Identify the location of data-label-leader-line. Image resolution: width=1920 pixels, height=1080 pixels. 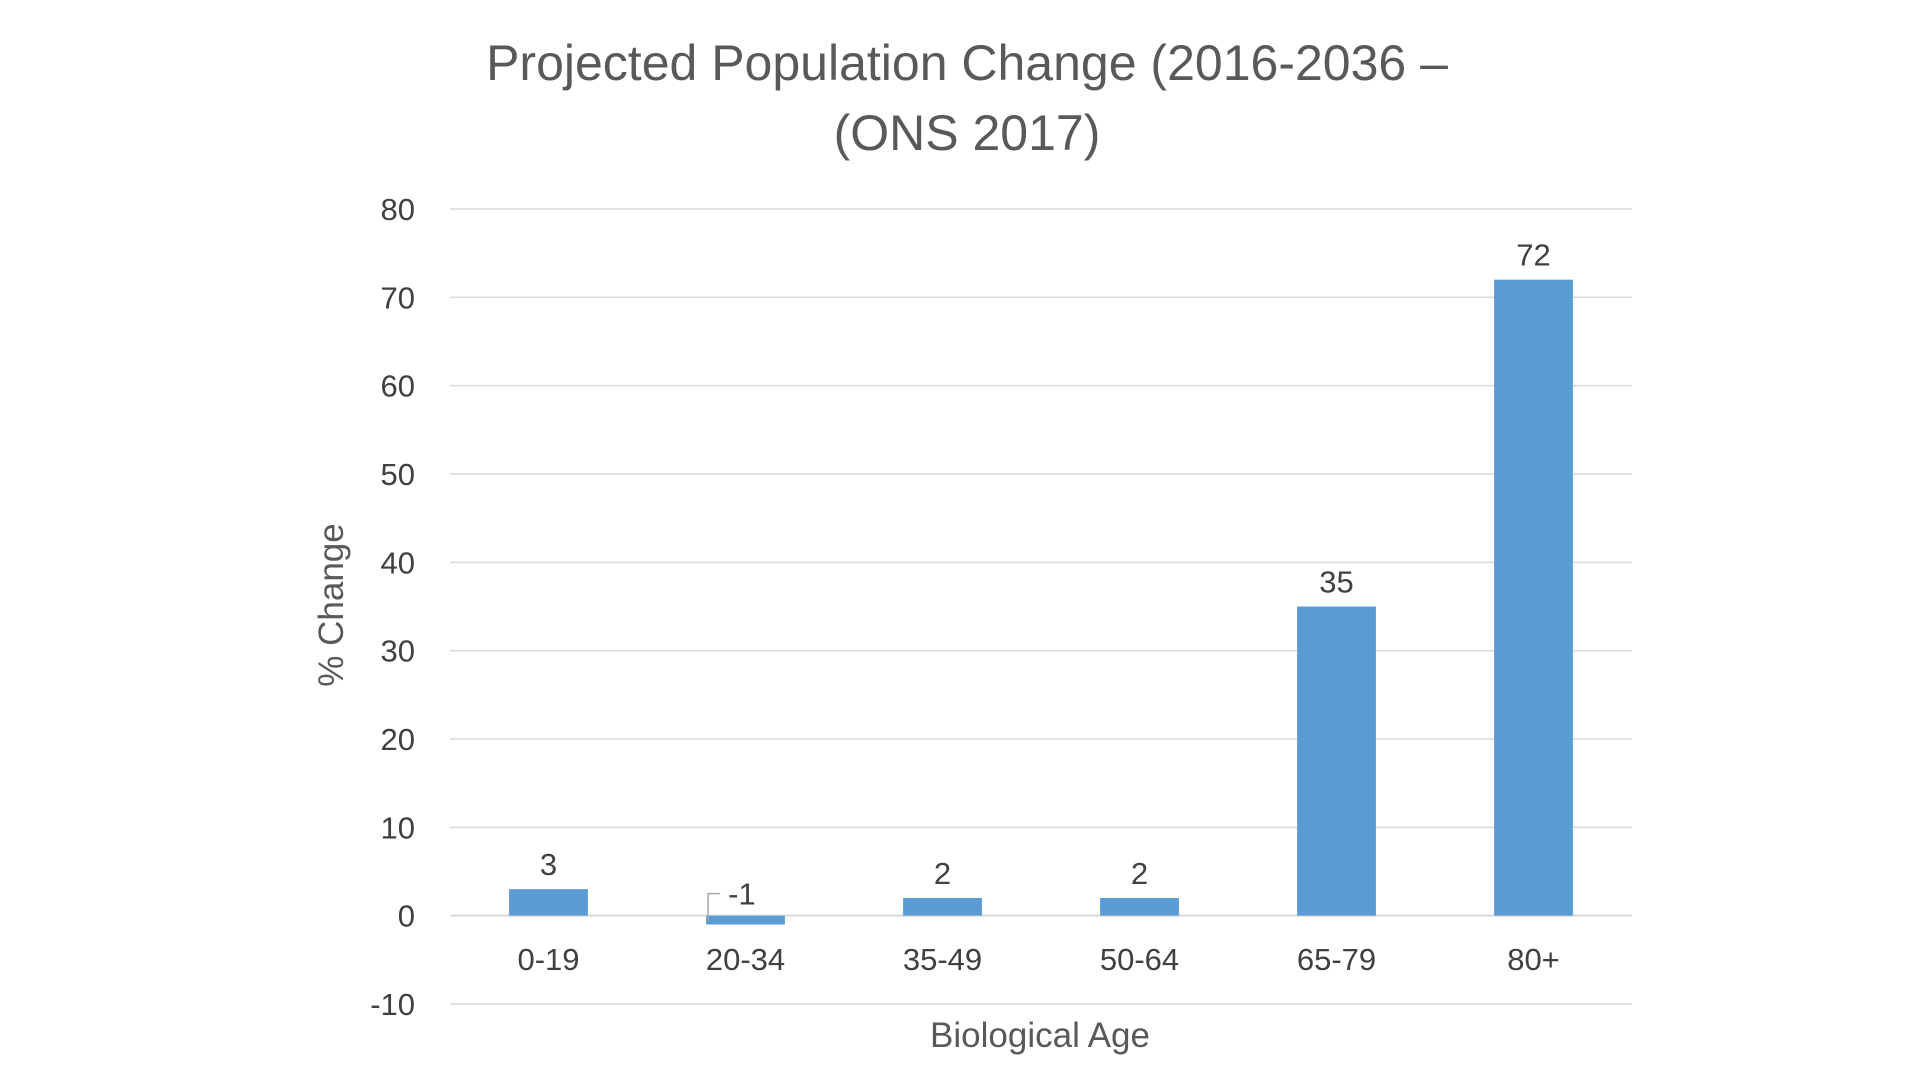
(714, 906).